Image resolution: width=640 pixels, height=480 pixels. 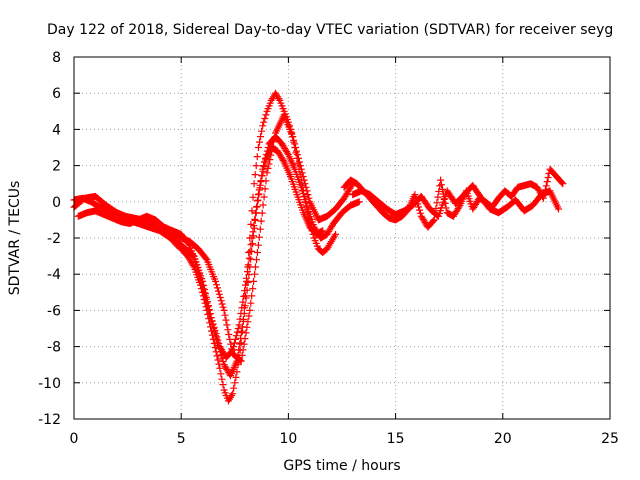 I want to click on x-tick-label: 20, so click(x=503, y=439).